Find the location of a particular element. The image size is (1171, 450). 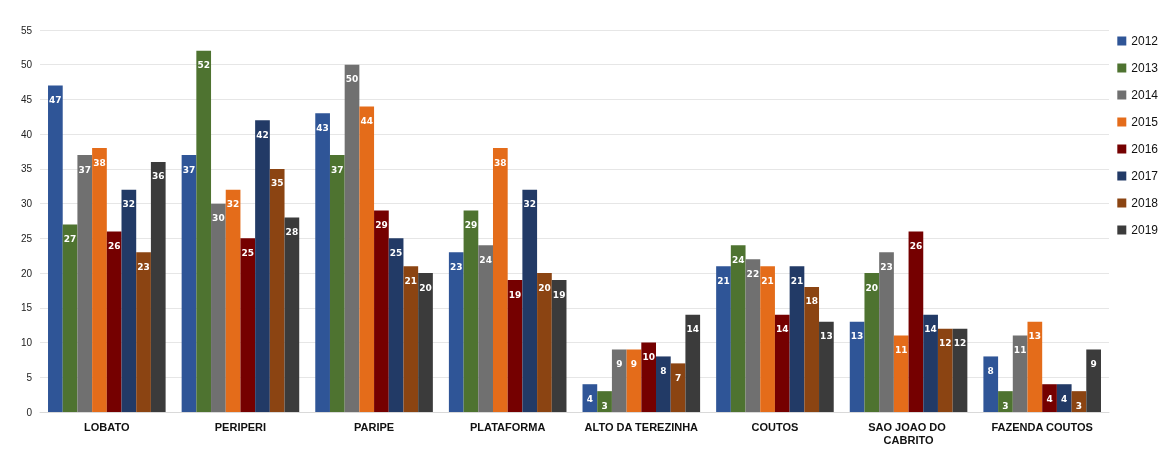

legend-label: 2014 is located at coordinates (1145, 95).